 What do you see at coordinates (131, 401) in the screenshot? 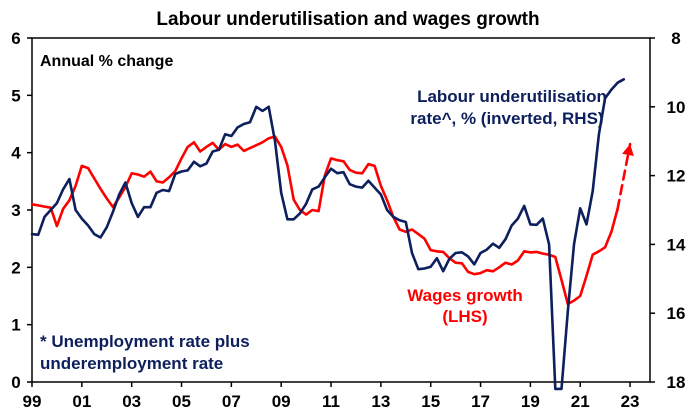
I see `x-tick-label: 03` at bounding box center [131, 401].